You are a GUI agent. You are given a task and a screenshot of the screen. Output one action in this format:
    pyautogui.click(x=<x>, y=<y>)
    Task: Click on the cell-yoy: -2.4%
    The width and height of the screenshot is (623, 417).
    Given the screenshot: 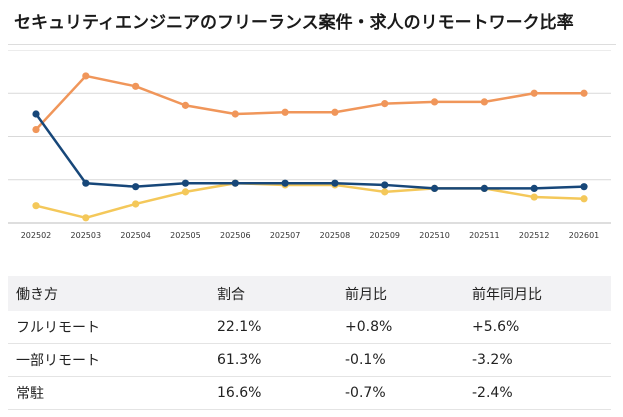 What is the action you would take?
    pyautogui.click(x=537, y=393)
    